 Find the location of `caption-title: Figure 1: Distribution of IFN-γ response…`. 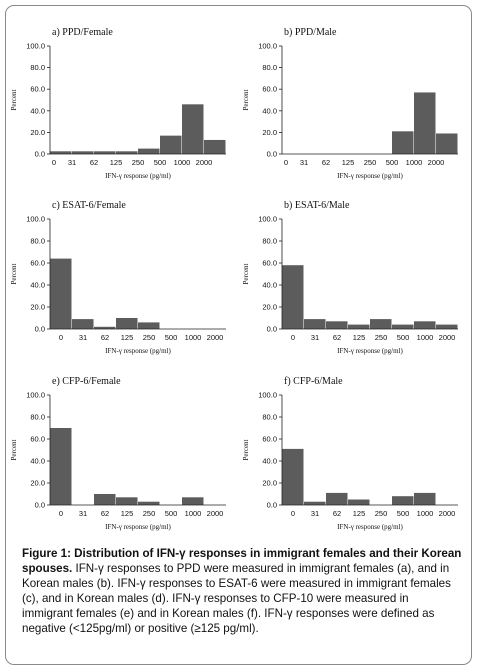

caption-title: Figure 1: Distribution of IFN-γ response… is located at coordinates (242, 561).